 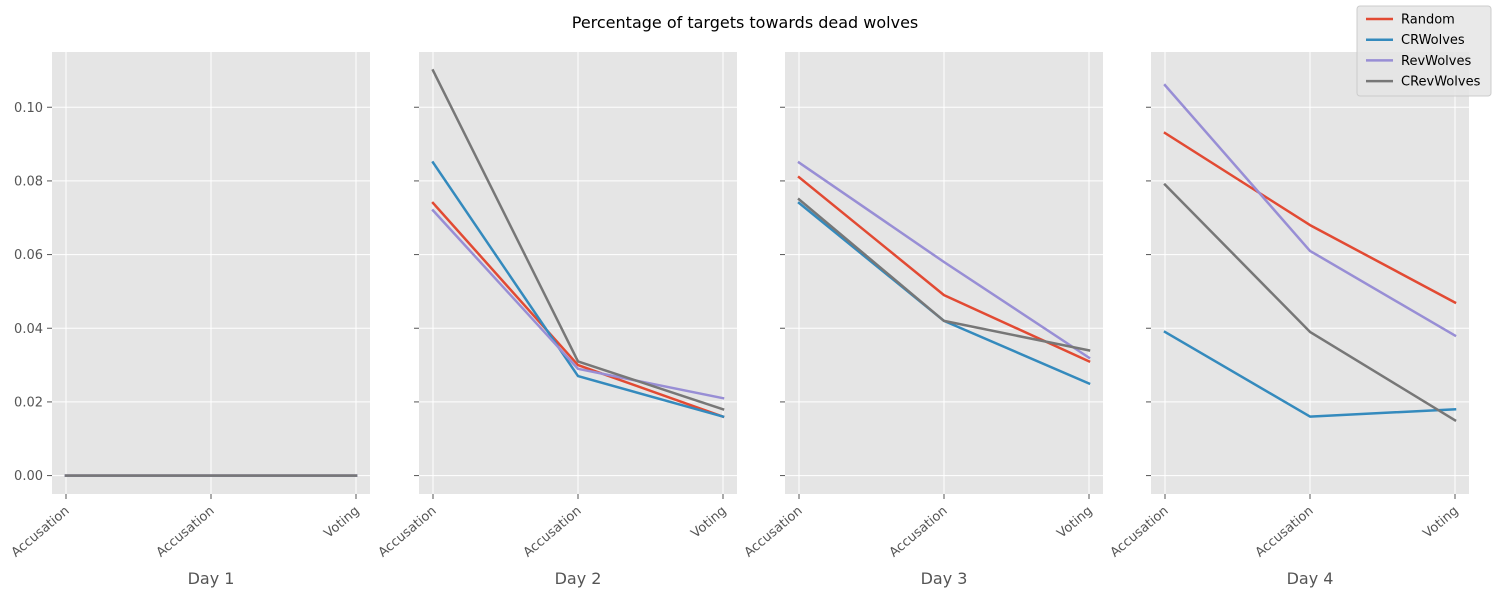 I want to click on legend-item-crwolves: CRWolves, so click(x=1415, y=40).